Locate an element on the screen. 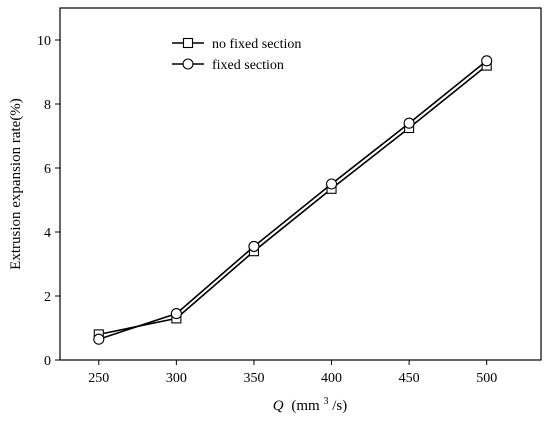 This screenshot has width=550, height=422. x-axis-unit-close: /s) is located at coordinates (339, 406).